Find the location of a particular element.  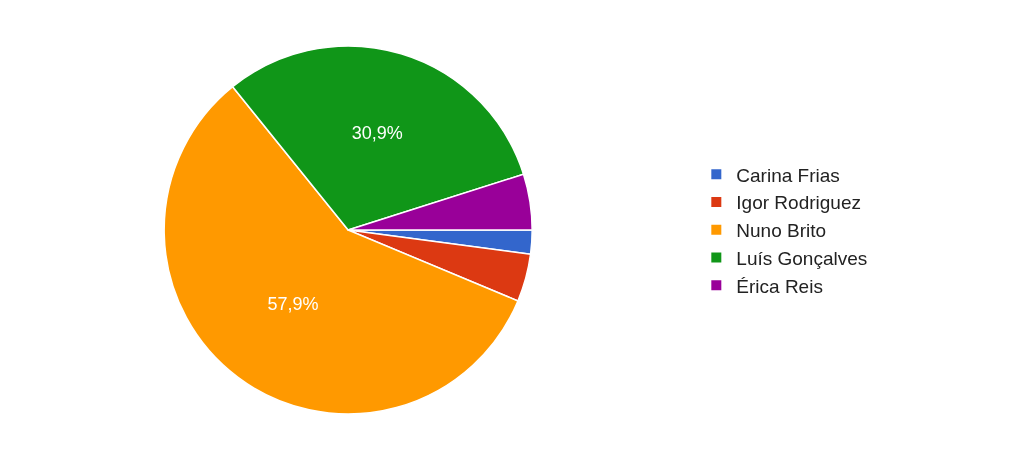

data-label: 30,9% is located at coordinates (377, 133).